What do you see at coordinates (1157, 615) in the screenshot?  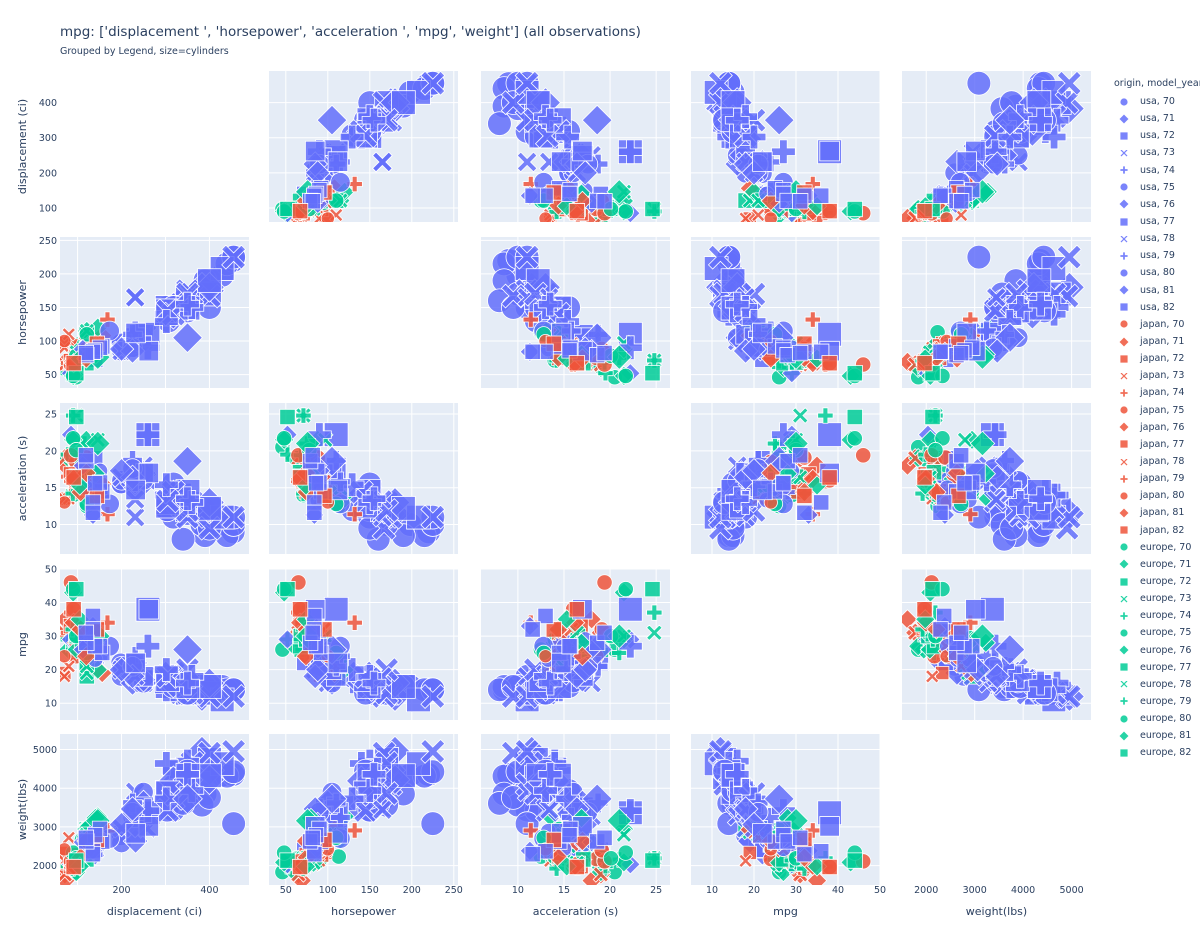 I see `legend-item: europe, 74` at bounding box center [1157, 615].